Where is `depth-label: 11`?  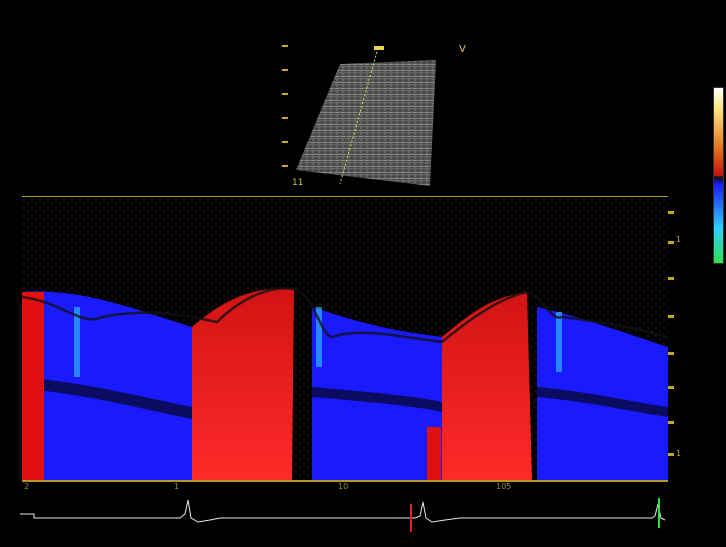 depth-label: 11 is located at coordinates (298, 183).